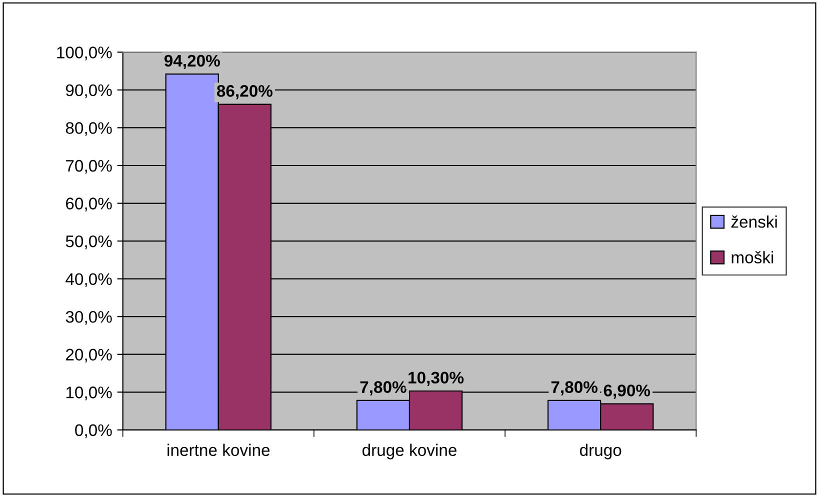 This screenshot has height=497, width=819. Describe the element at coordinates (93, 431) in the screenshot. I see `y-tick-label: 0,0%` at that location.